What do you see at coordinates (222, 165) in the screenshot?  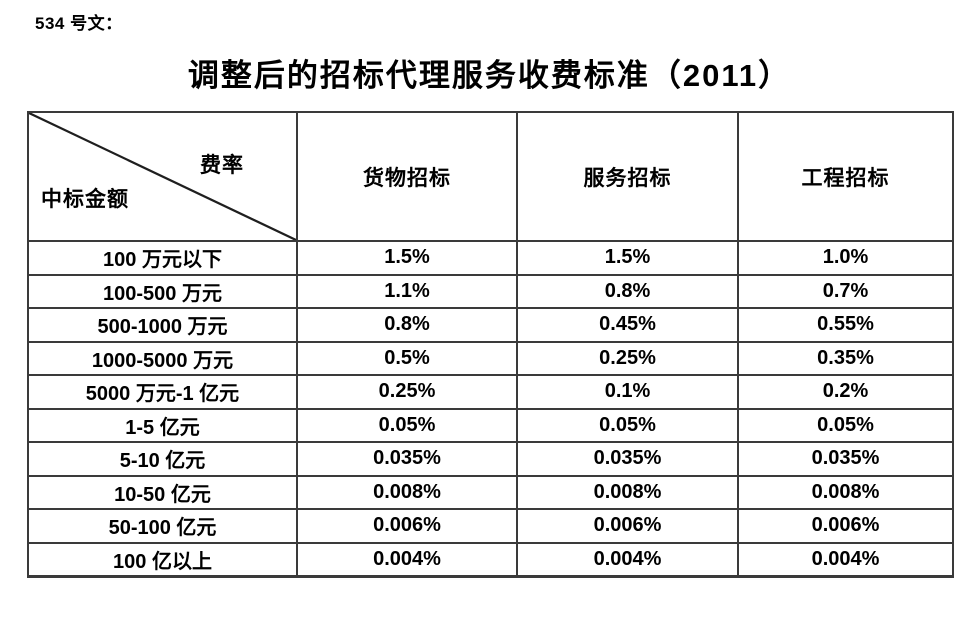 I see `corner-label-rate: 费率` at bounding box center [222, 165].